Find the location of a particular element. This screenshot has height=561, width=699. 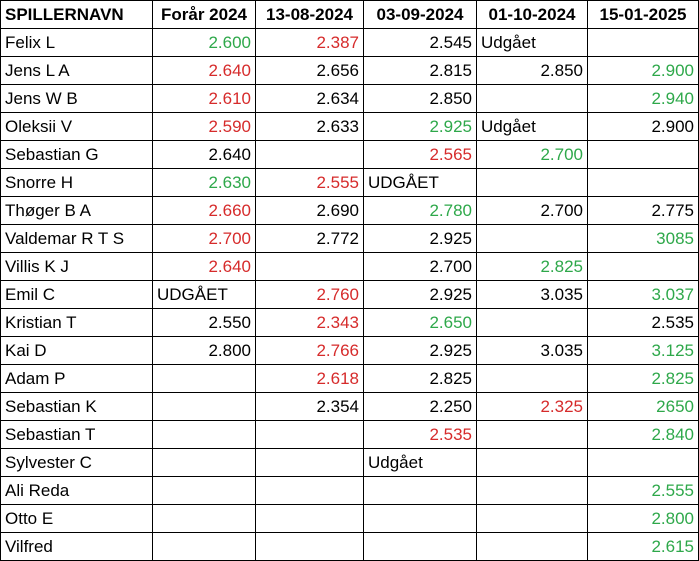

table-row: Valdemar R T S 2.700 2.772 2.925 3085 is located at coordinates (349, 238).